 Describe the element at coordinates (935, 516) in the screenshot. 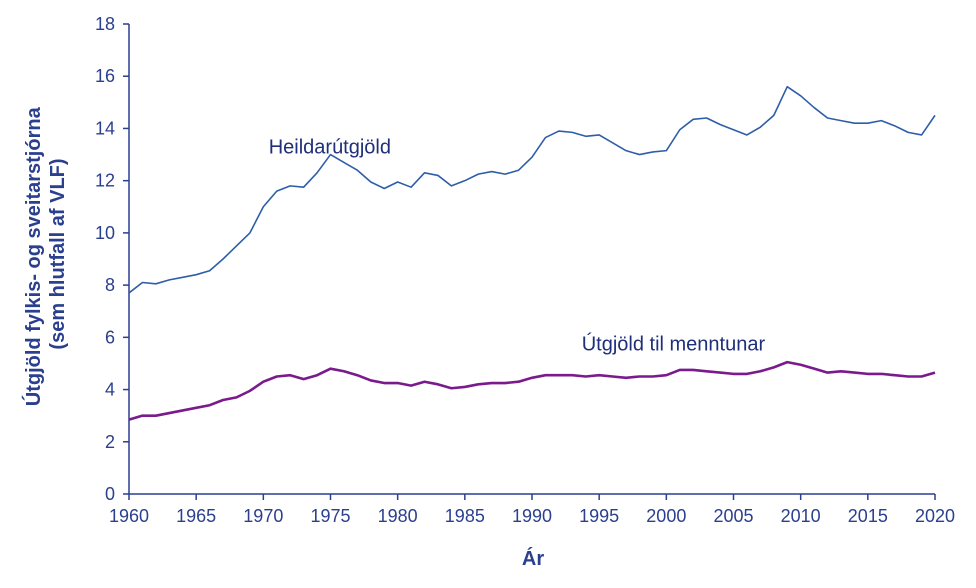

I see `x-tick-label: 2020` at that location.